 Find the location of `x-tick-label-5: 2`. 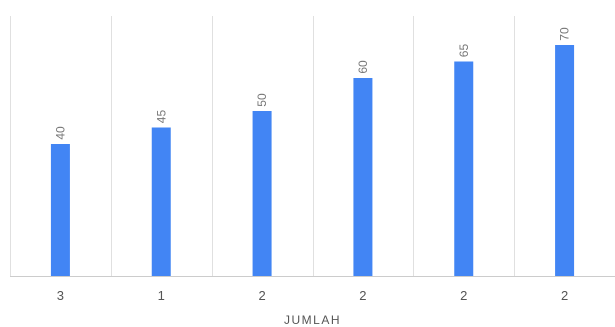

x-tick-label-5: 2 is located at coordinates (463, 295).